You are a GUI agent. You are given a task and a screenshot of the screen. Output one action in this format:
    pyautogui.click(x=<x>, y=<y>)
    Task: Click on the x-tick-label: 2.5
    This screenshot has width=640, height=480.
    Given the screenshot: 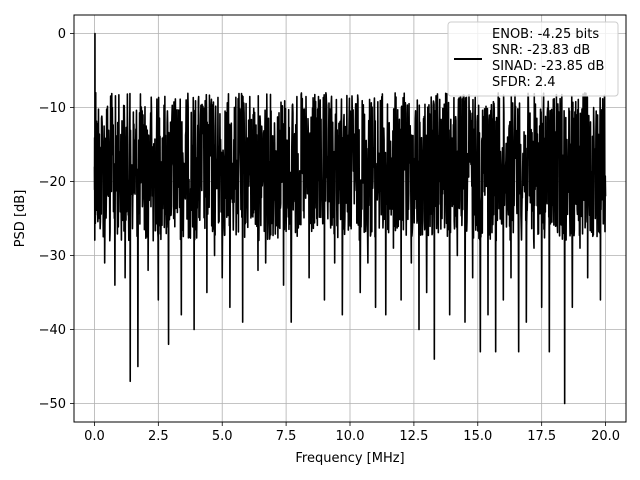 What is the action you would take?
    pyautogui.click(x=158, y=436)
    